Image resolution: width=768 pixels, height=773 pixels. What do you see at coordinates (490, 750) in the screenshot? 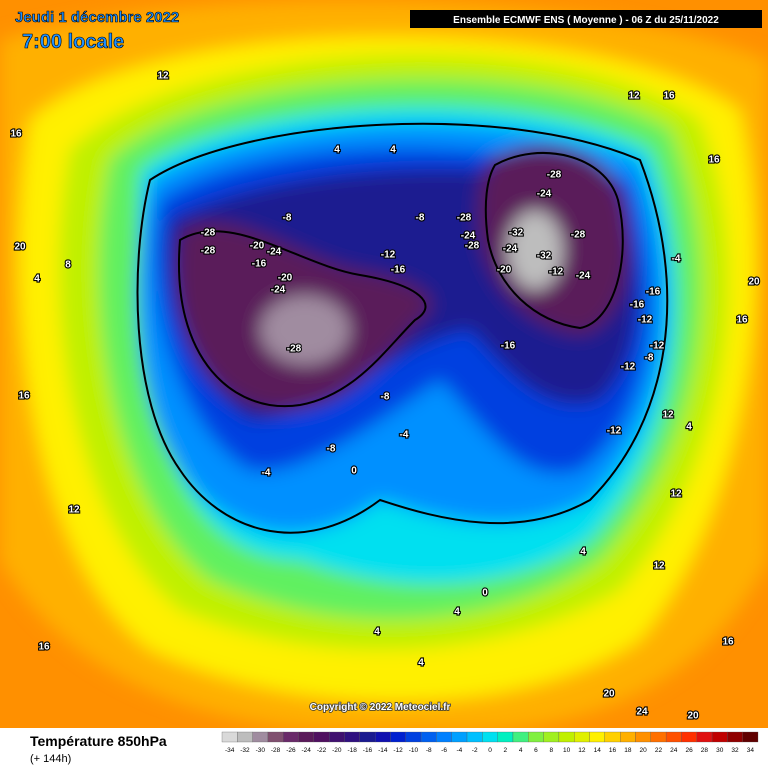
I see `colorbar-tick-label: 0` at bounding box center [490, 750].